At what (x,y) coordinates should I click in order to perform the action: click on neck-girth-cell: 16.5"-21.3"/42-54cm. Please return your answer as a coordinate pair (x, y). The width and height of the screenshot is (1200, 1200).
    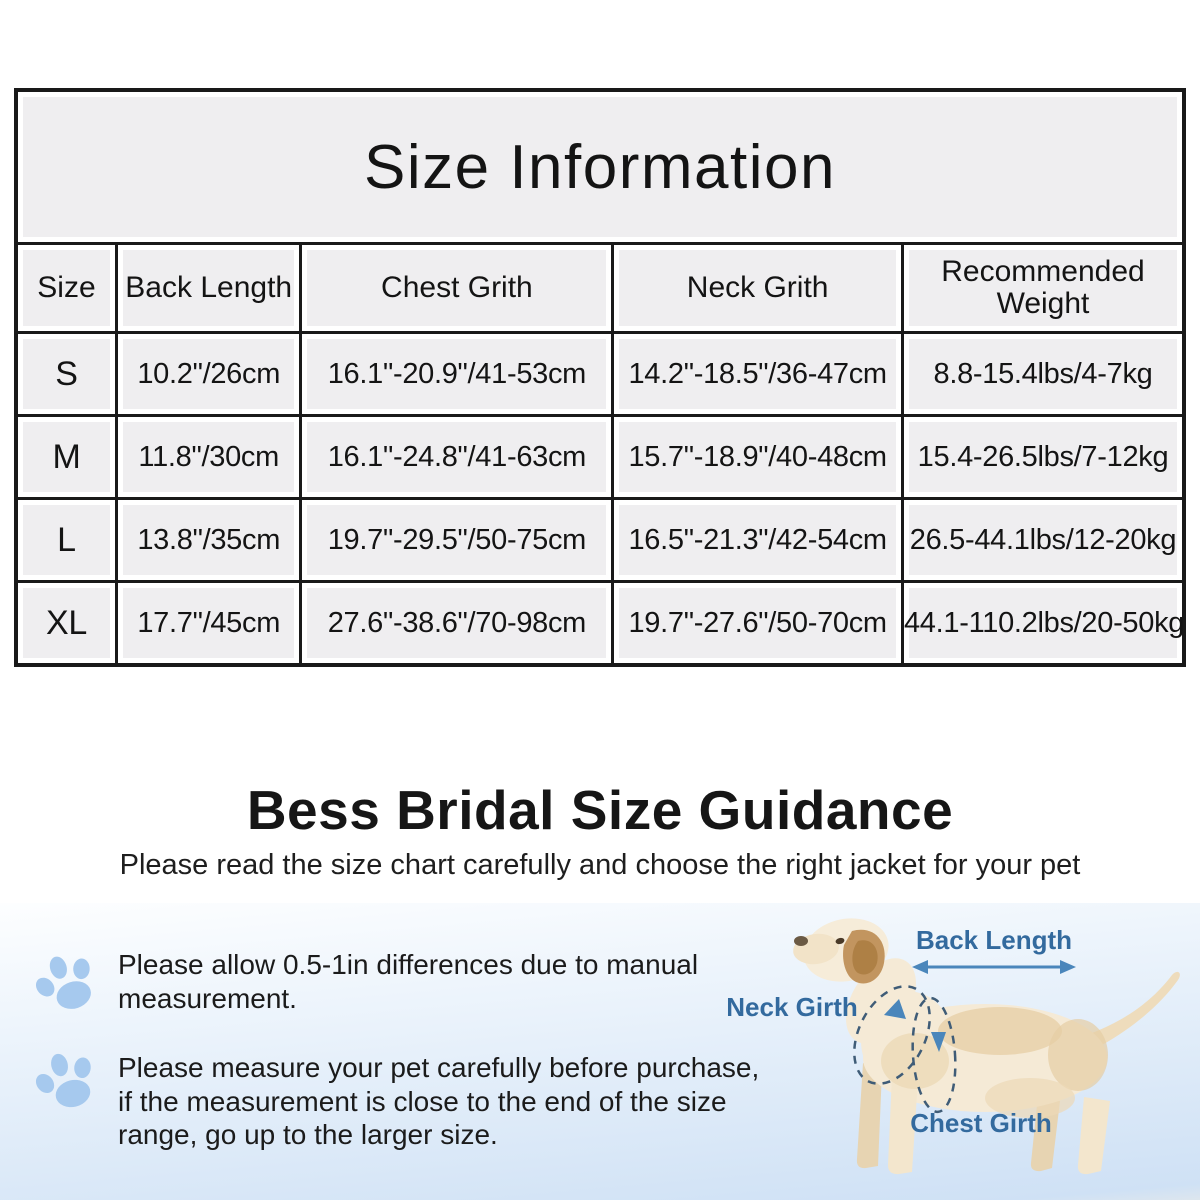
    Looking at the image, I should click on (757, 540).